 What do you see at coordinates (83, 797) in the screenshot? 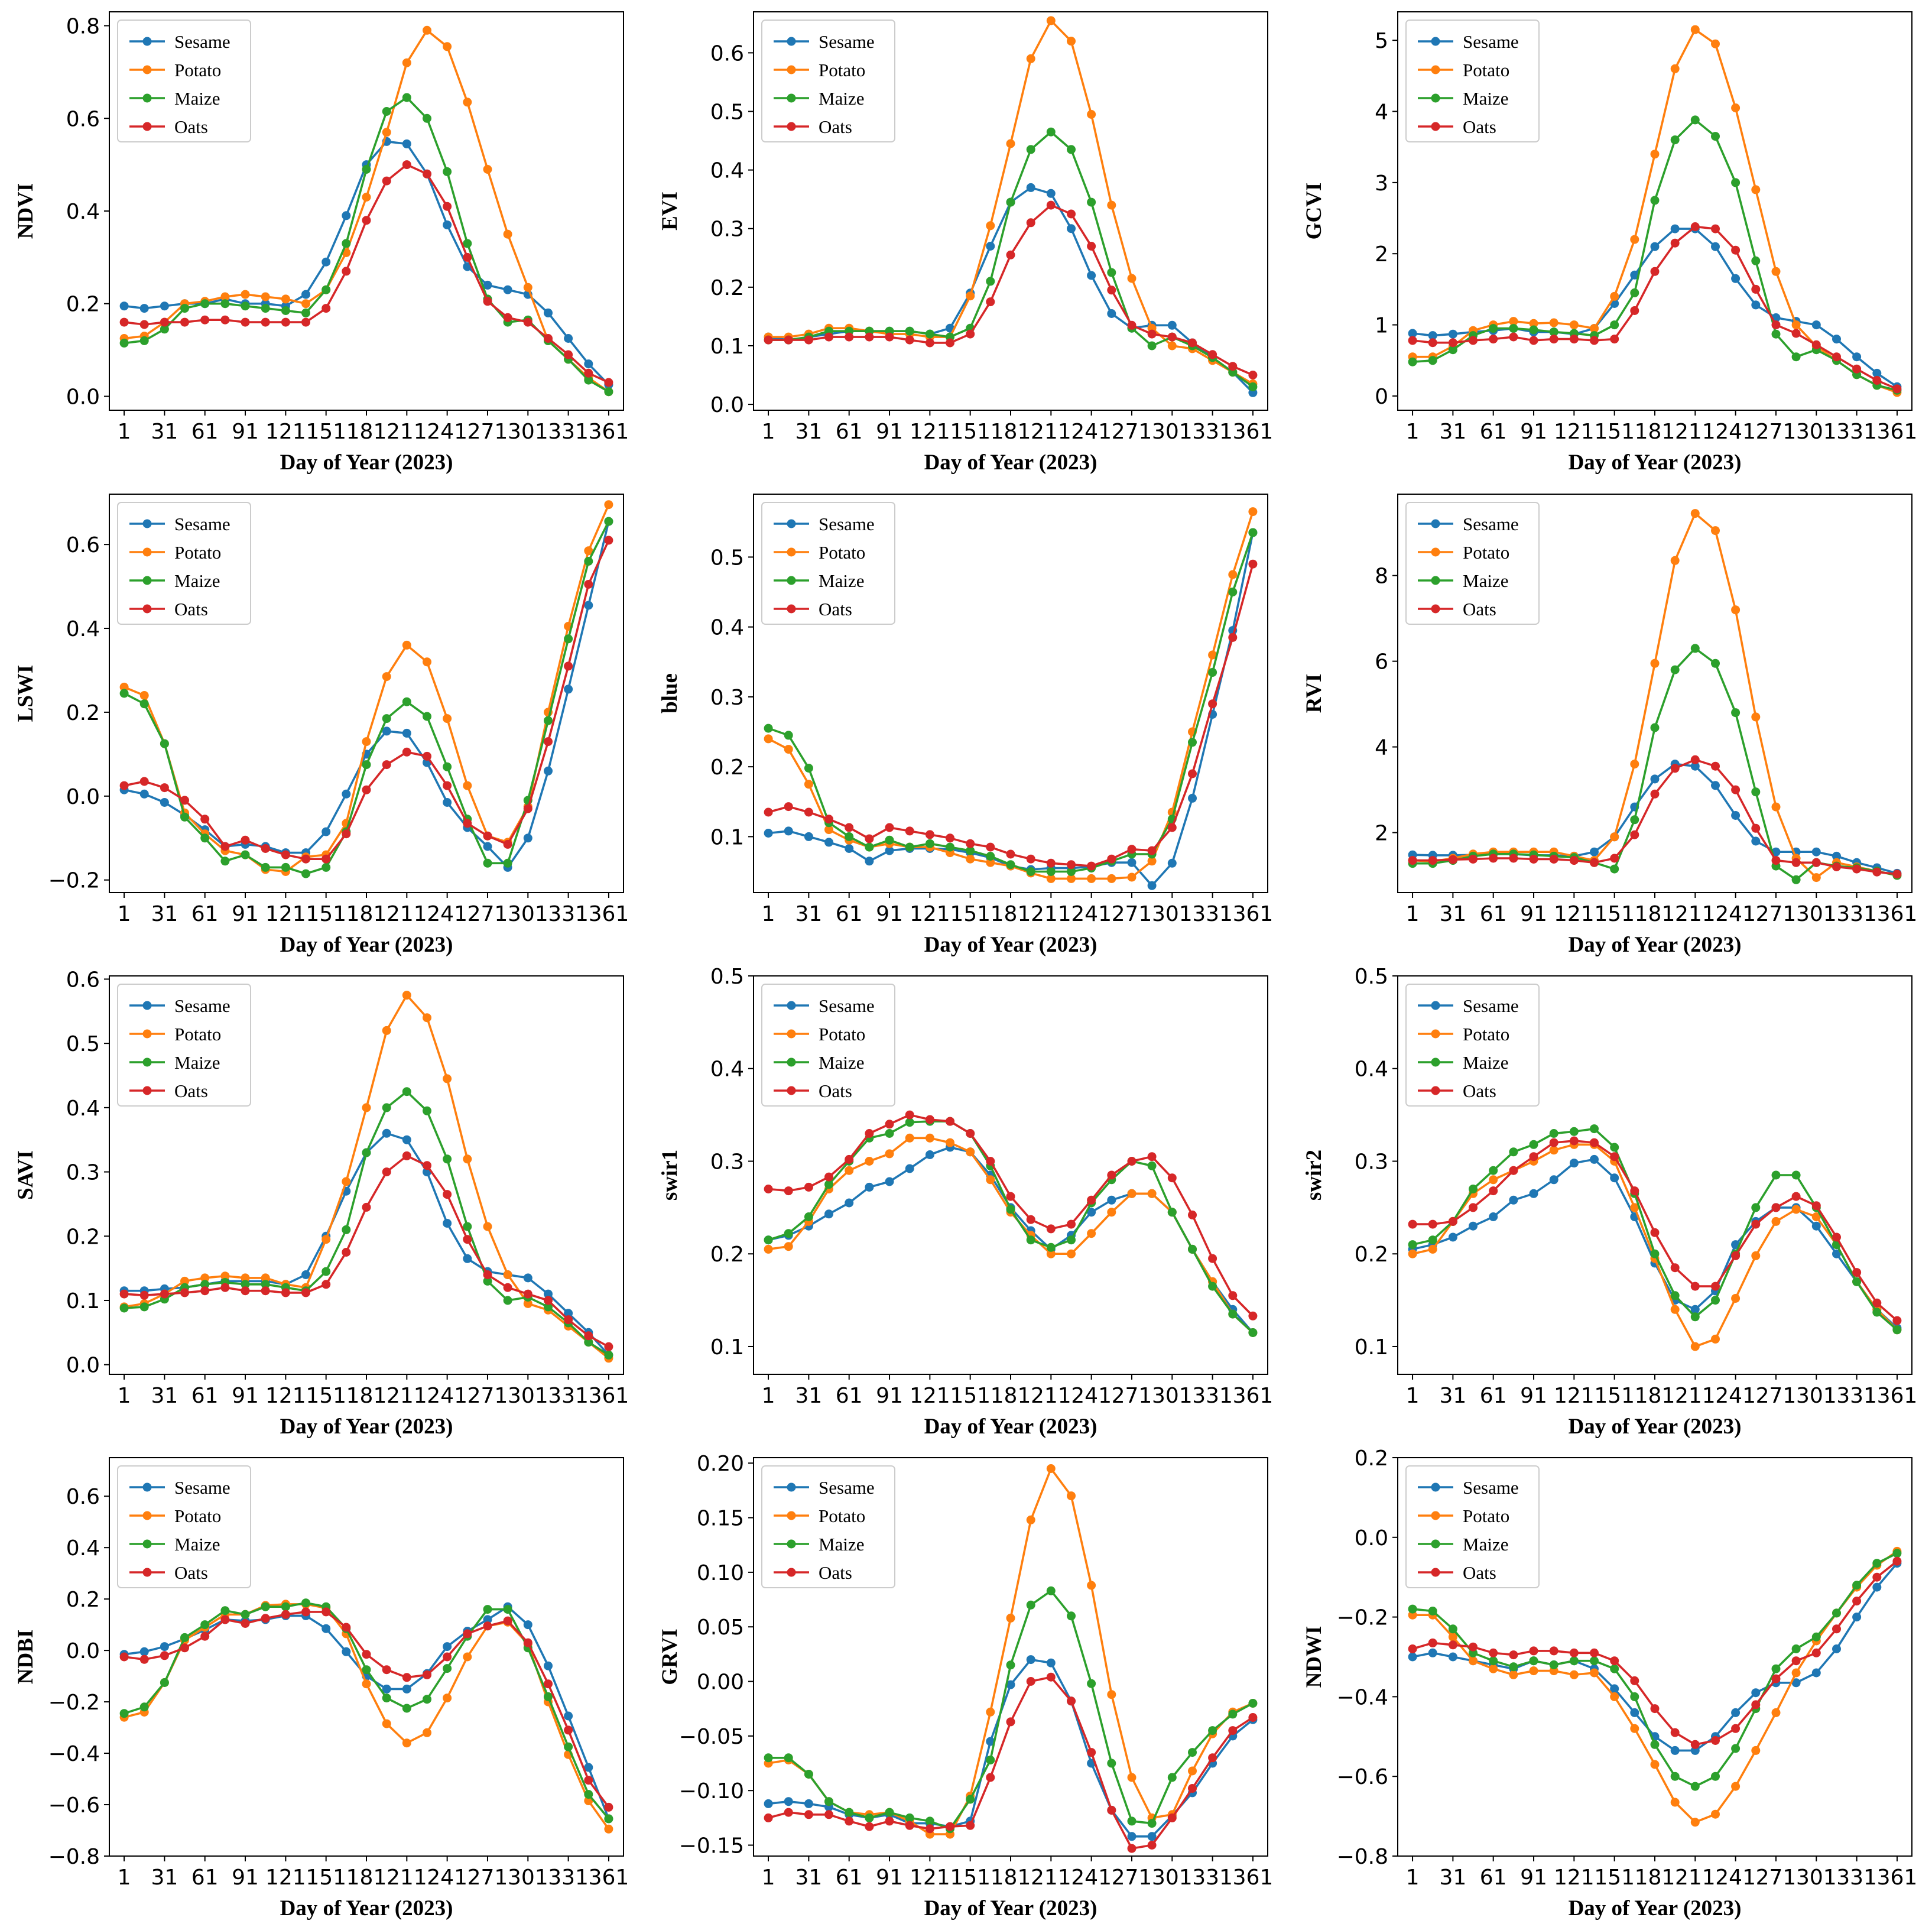
I see `y-tick-label: 0.0` at bounding box center [83, 797].